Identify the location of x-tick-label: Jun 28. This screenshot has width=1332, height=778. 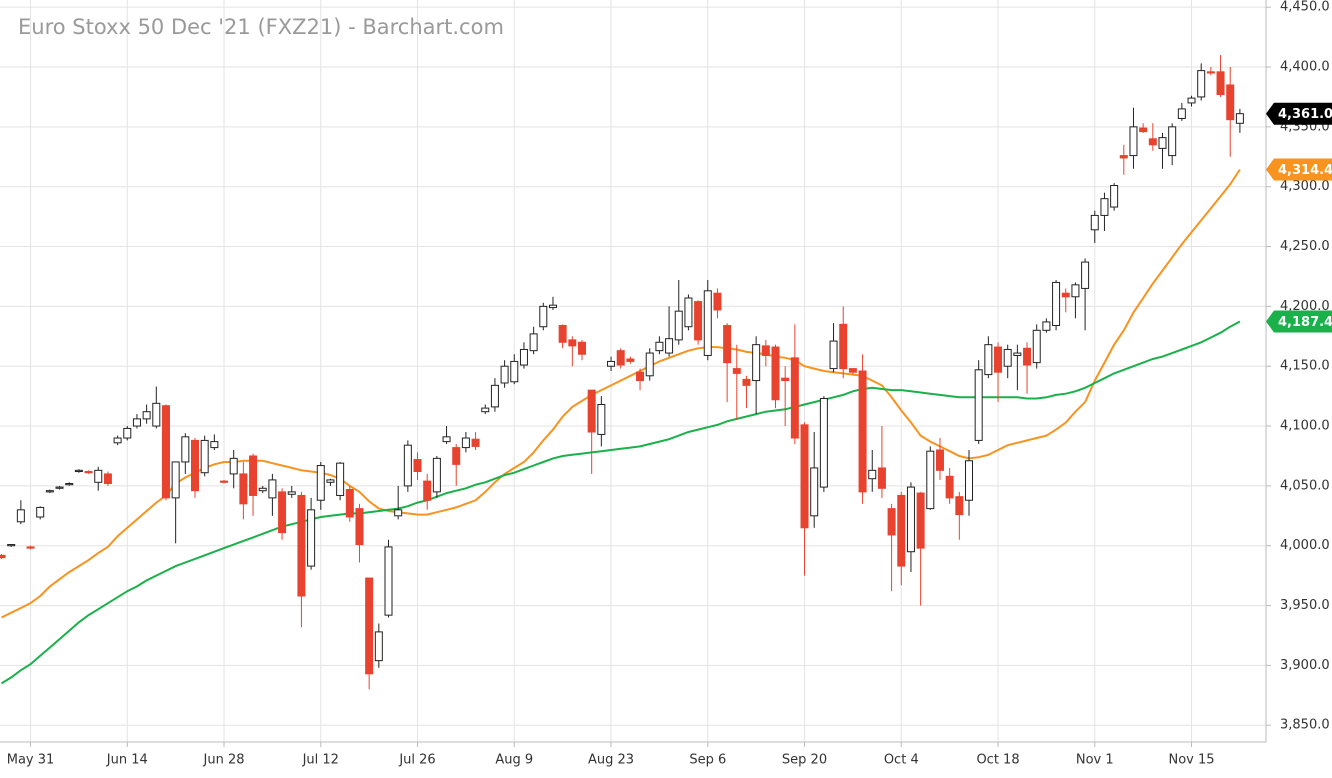
(224, 760).